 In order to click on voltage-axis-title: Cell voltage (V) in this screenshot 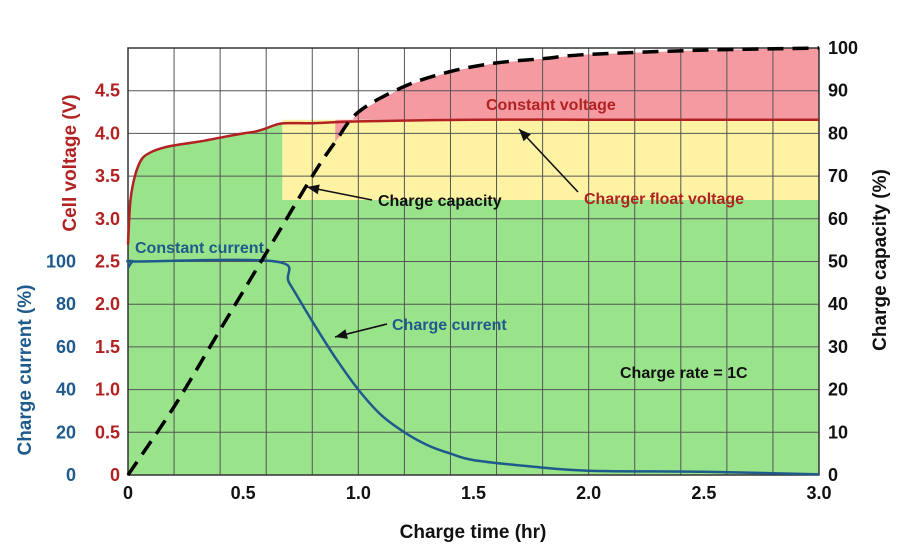, I will do `click(70, 162)`.